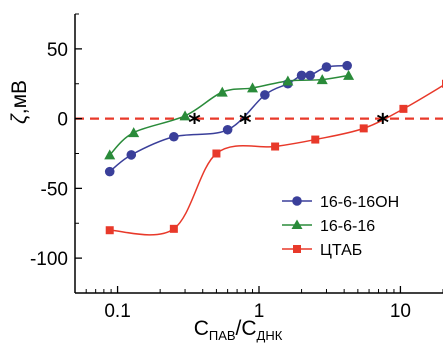 Image resolution: width=443 pixels, height=344 pixels. I want to click on legend-marker-circle, so click(297, 201).